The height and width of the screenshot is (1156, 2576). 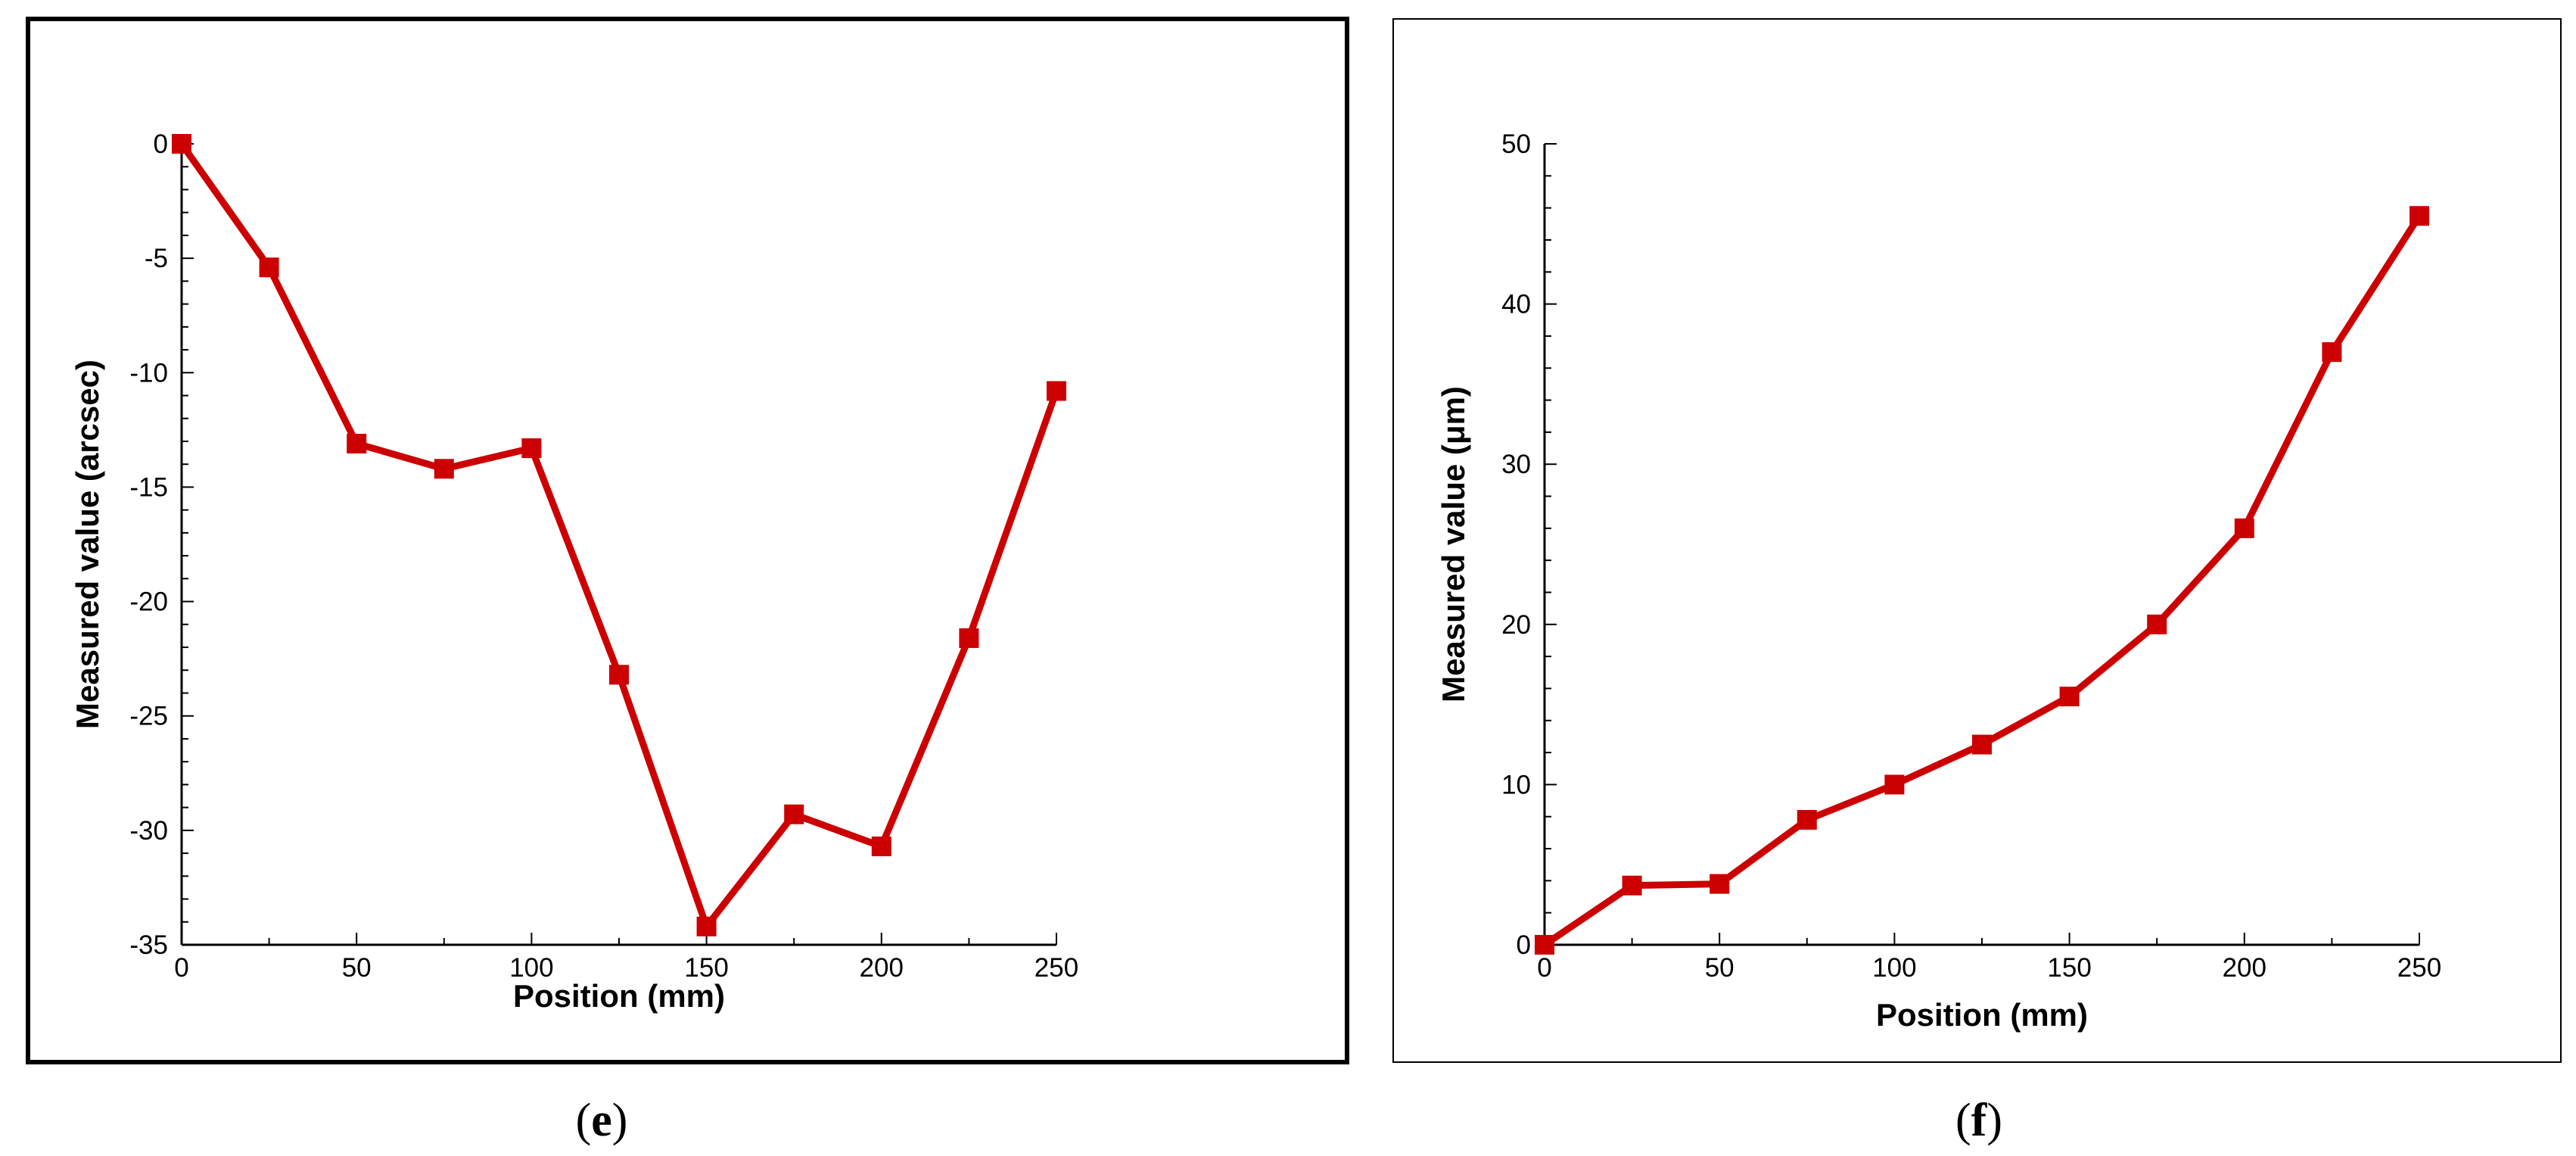 I want to click on y-tick-label: -30, so click(x=148, y=831).